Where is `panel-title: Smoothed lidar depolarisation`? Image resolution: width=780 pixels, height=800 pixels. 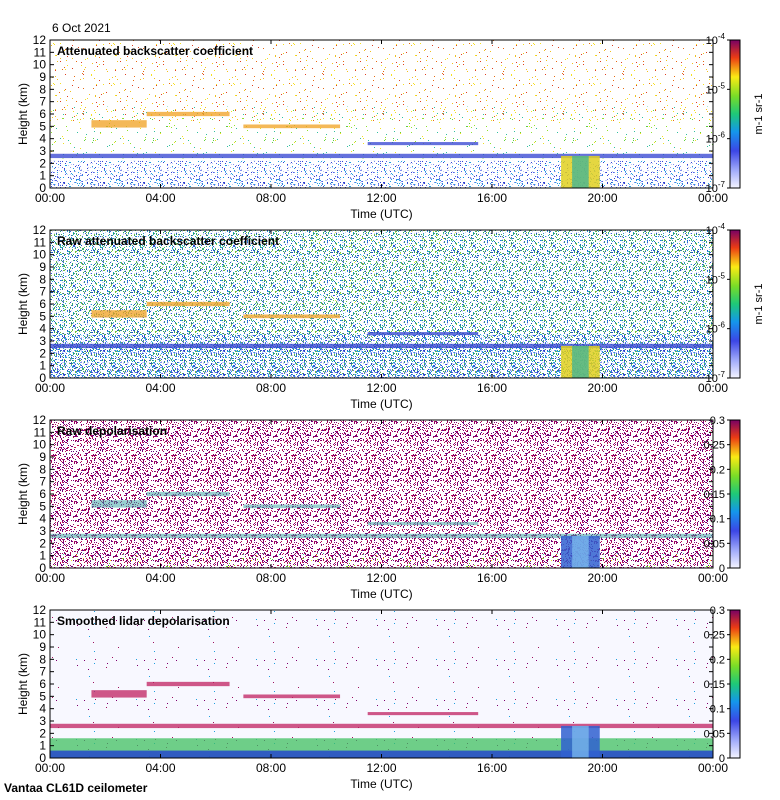
panel-title: Smoothed lidar depolarisation is located at coordinates (143, 621).